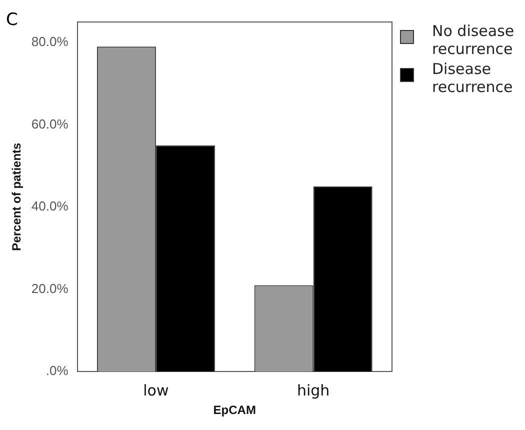 Image resolution: width=525 pixels, height=430 pixels. What do you see at coordinates (57, 370) in the screenshot?
I see `y-tick-label: .0%` at bounding box center [57, 370].